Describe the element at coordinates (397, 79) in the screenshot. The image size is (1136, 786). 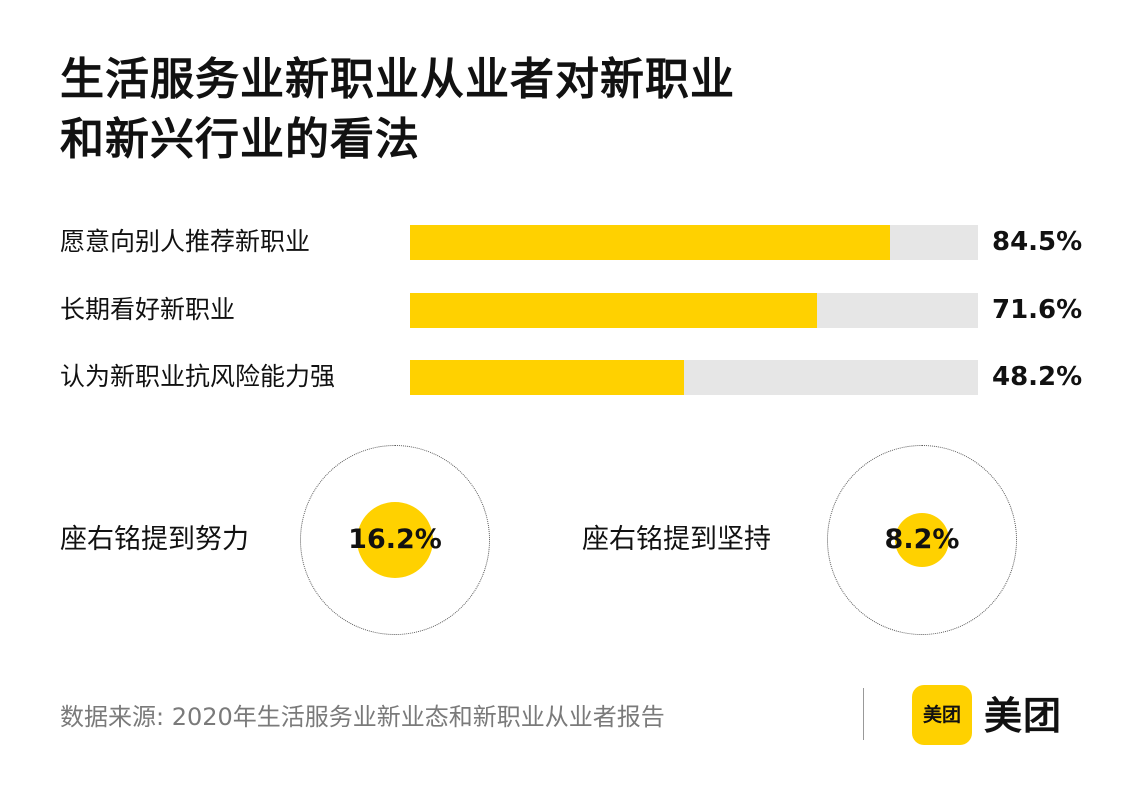
I see `title-line-1: 生活服务业新职业从业者对新职业` at that location.